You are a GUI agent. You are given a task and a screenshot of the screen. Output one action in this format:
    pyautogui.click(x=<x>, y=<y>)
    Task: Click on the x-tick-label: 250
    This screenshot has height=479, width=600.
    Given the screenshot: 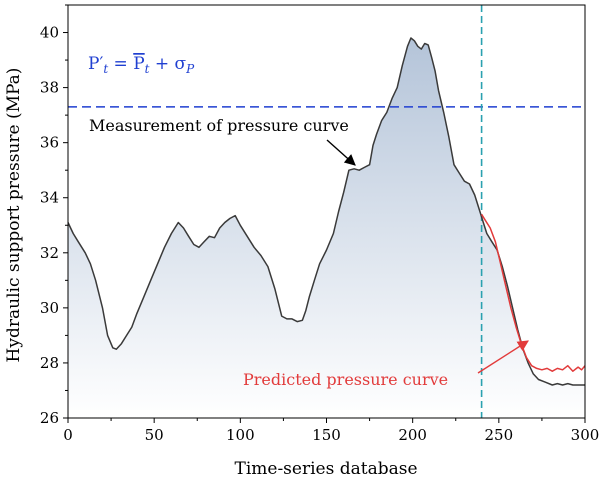 What is the action you would take?
    pyautogui.click(x=499, y=435)
    